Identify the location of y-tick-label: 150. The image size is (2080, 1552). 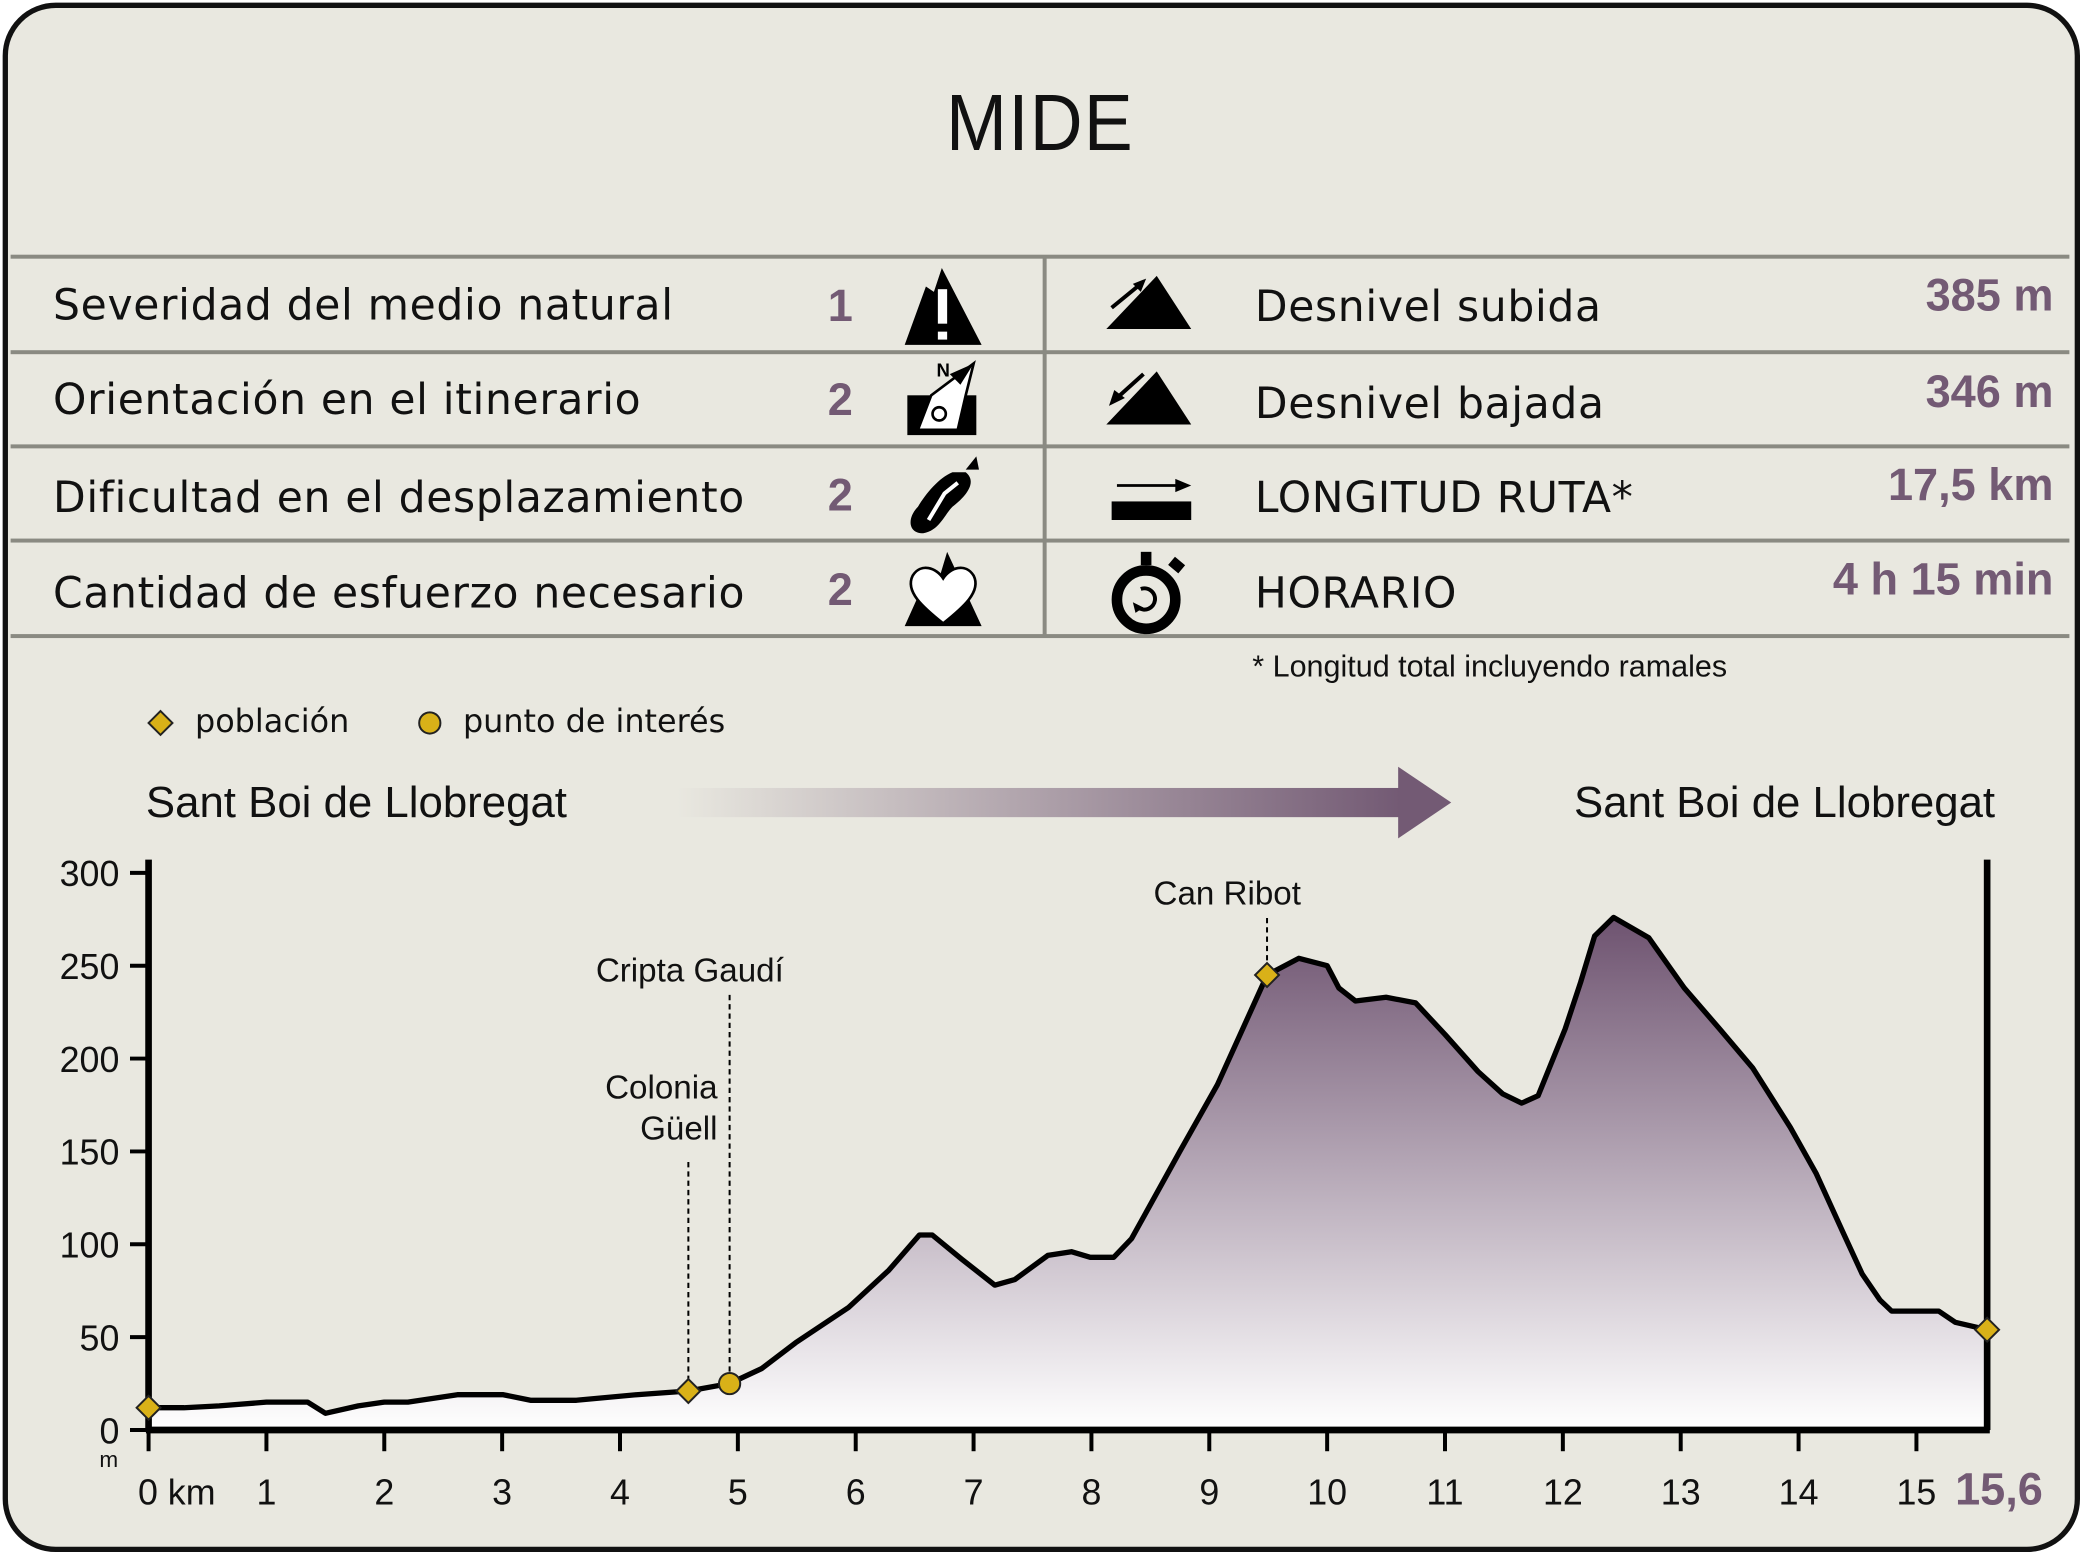
(90, 1153).